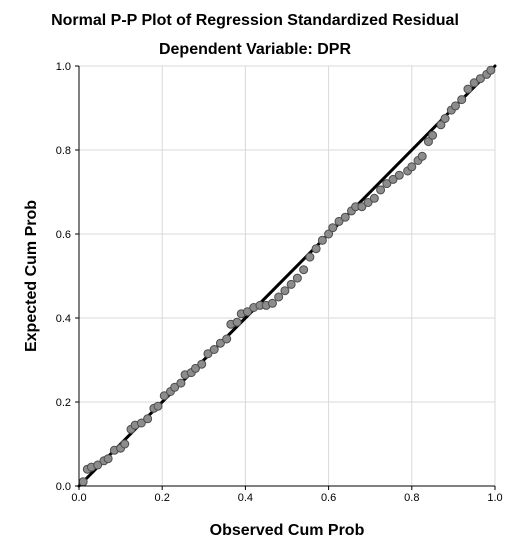  Describe the element at coordinates (328, 498) in the screenshot. I see `x-tick-label-3: 0.6` at that location.